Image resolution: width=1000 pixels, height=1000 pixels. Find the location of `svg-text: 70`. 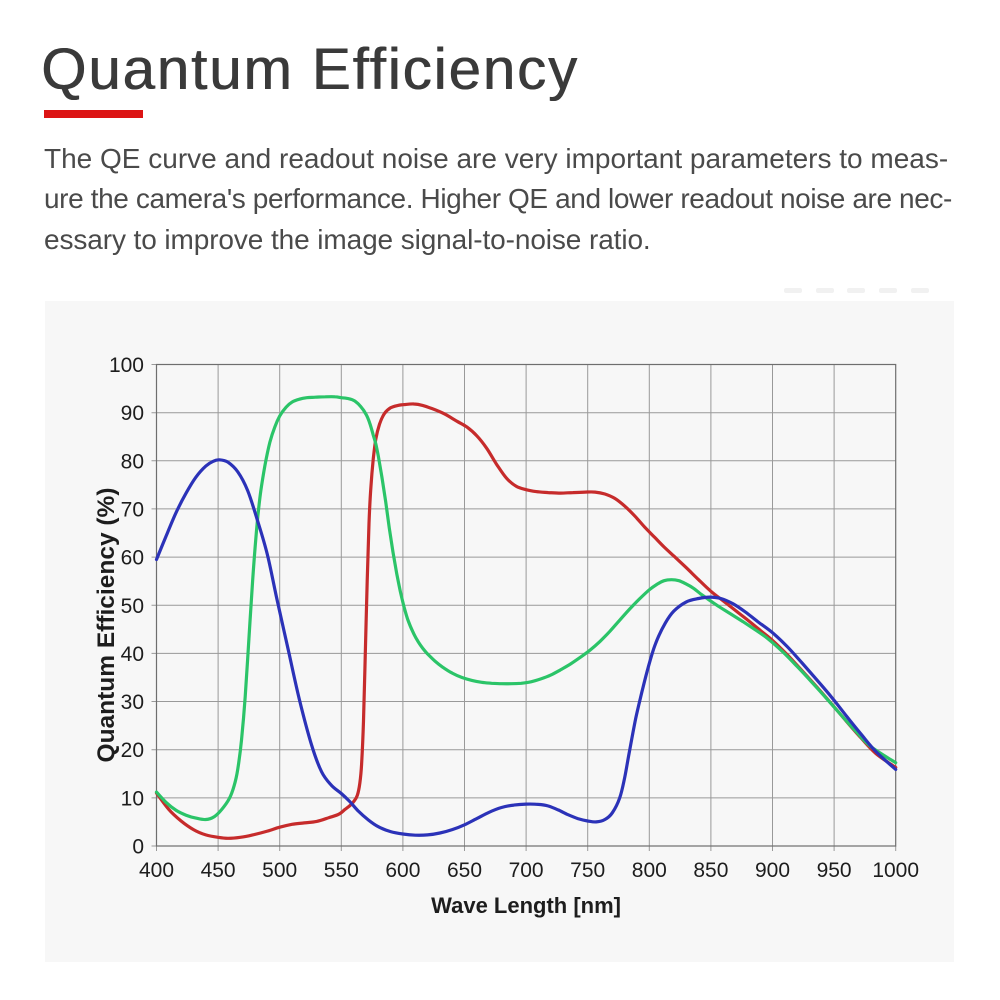

svg-text: 70 is located at coordinates (132, 510).